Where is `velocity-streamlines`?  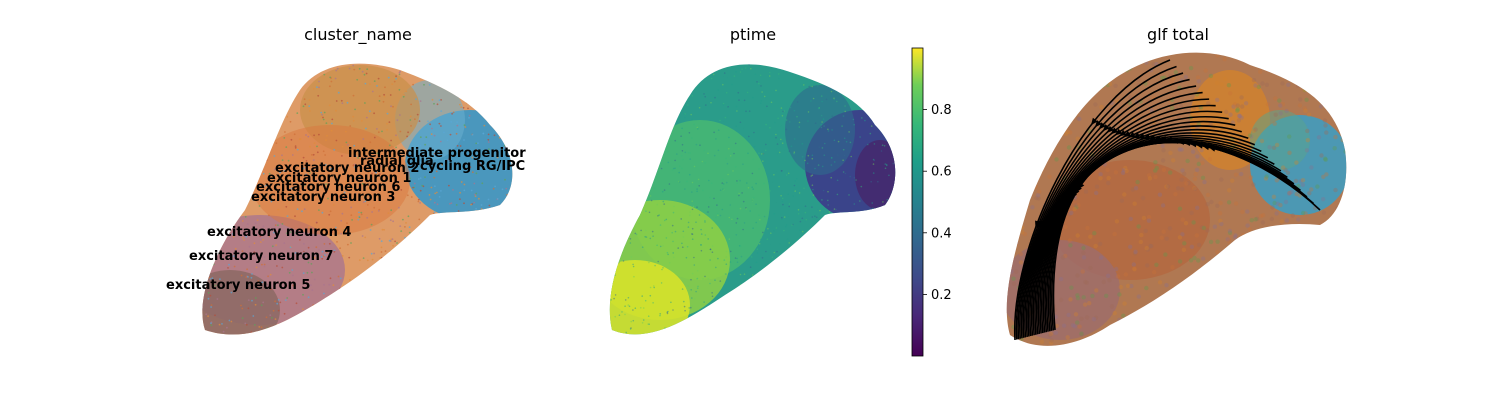 velocity-streamlines is located at coordinates (1167, 200).